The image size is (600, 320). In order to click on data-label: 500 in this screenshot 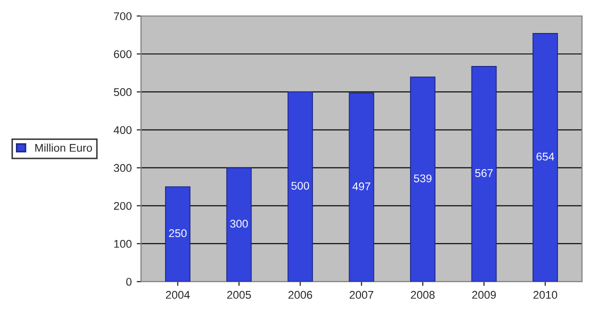, I will do `click(300, 186)`.